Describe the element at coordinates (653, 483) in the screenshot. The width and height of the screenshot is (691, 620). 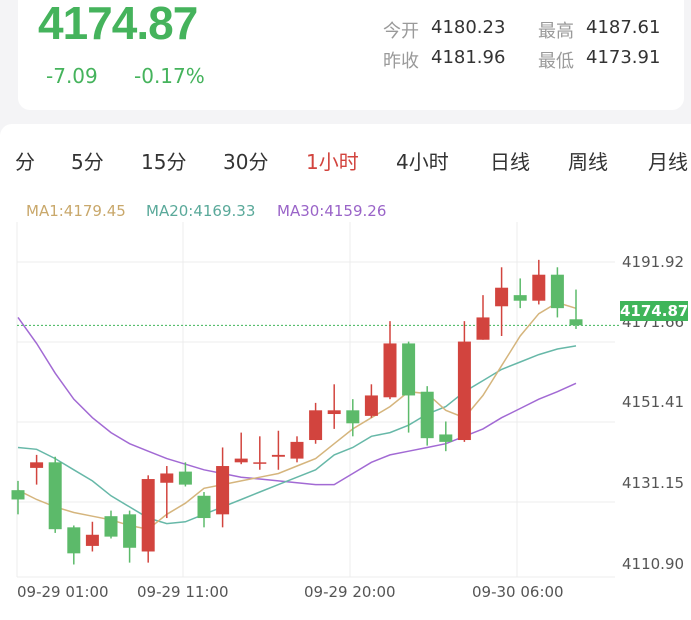
I see `y-tick-label: 4131.15` at that location.